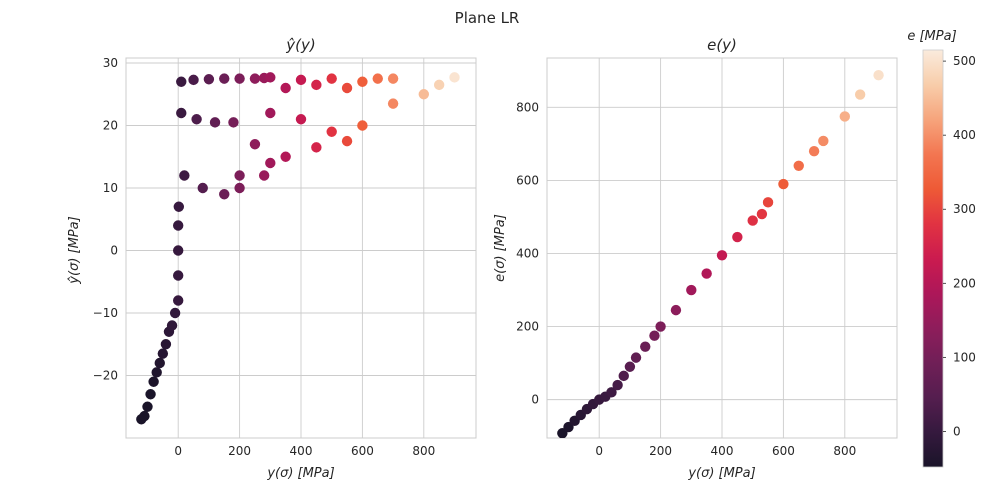 The height and width of the screenshot is (492, 998). What do you see at coordinates (105, 313) in the screenshot?
I see `y-tick-label: −10` at bounding box center [105, 313].